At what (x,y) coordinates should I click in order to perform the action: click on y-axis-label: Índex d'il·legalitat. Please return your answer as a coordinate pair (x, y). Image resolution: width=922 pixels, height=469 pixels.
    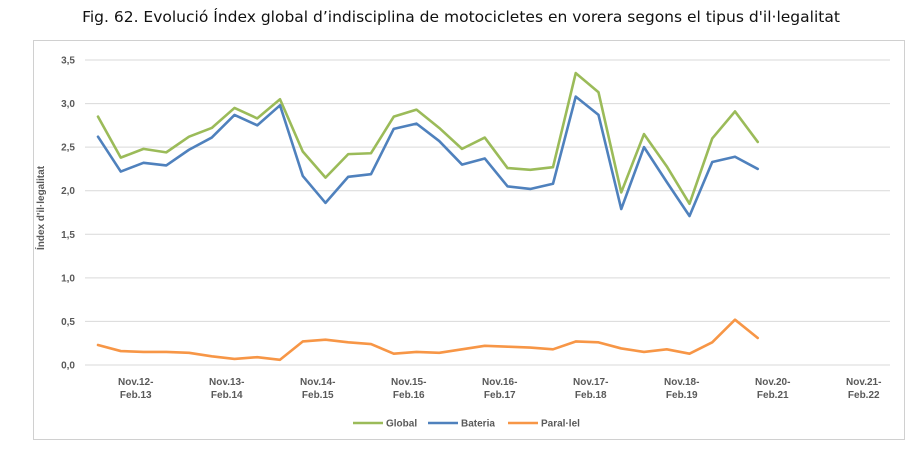
    Looking at the image, I should click on (40, 207).